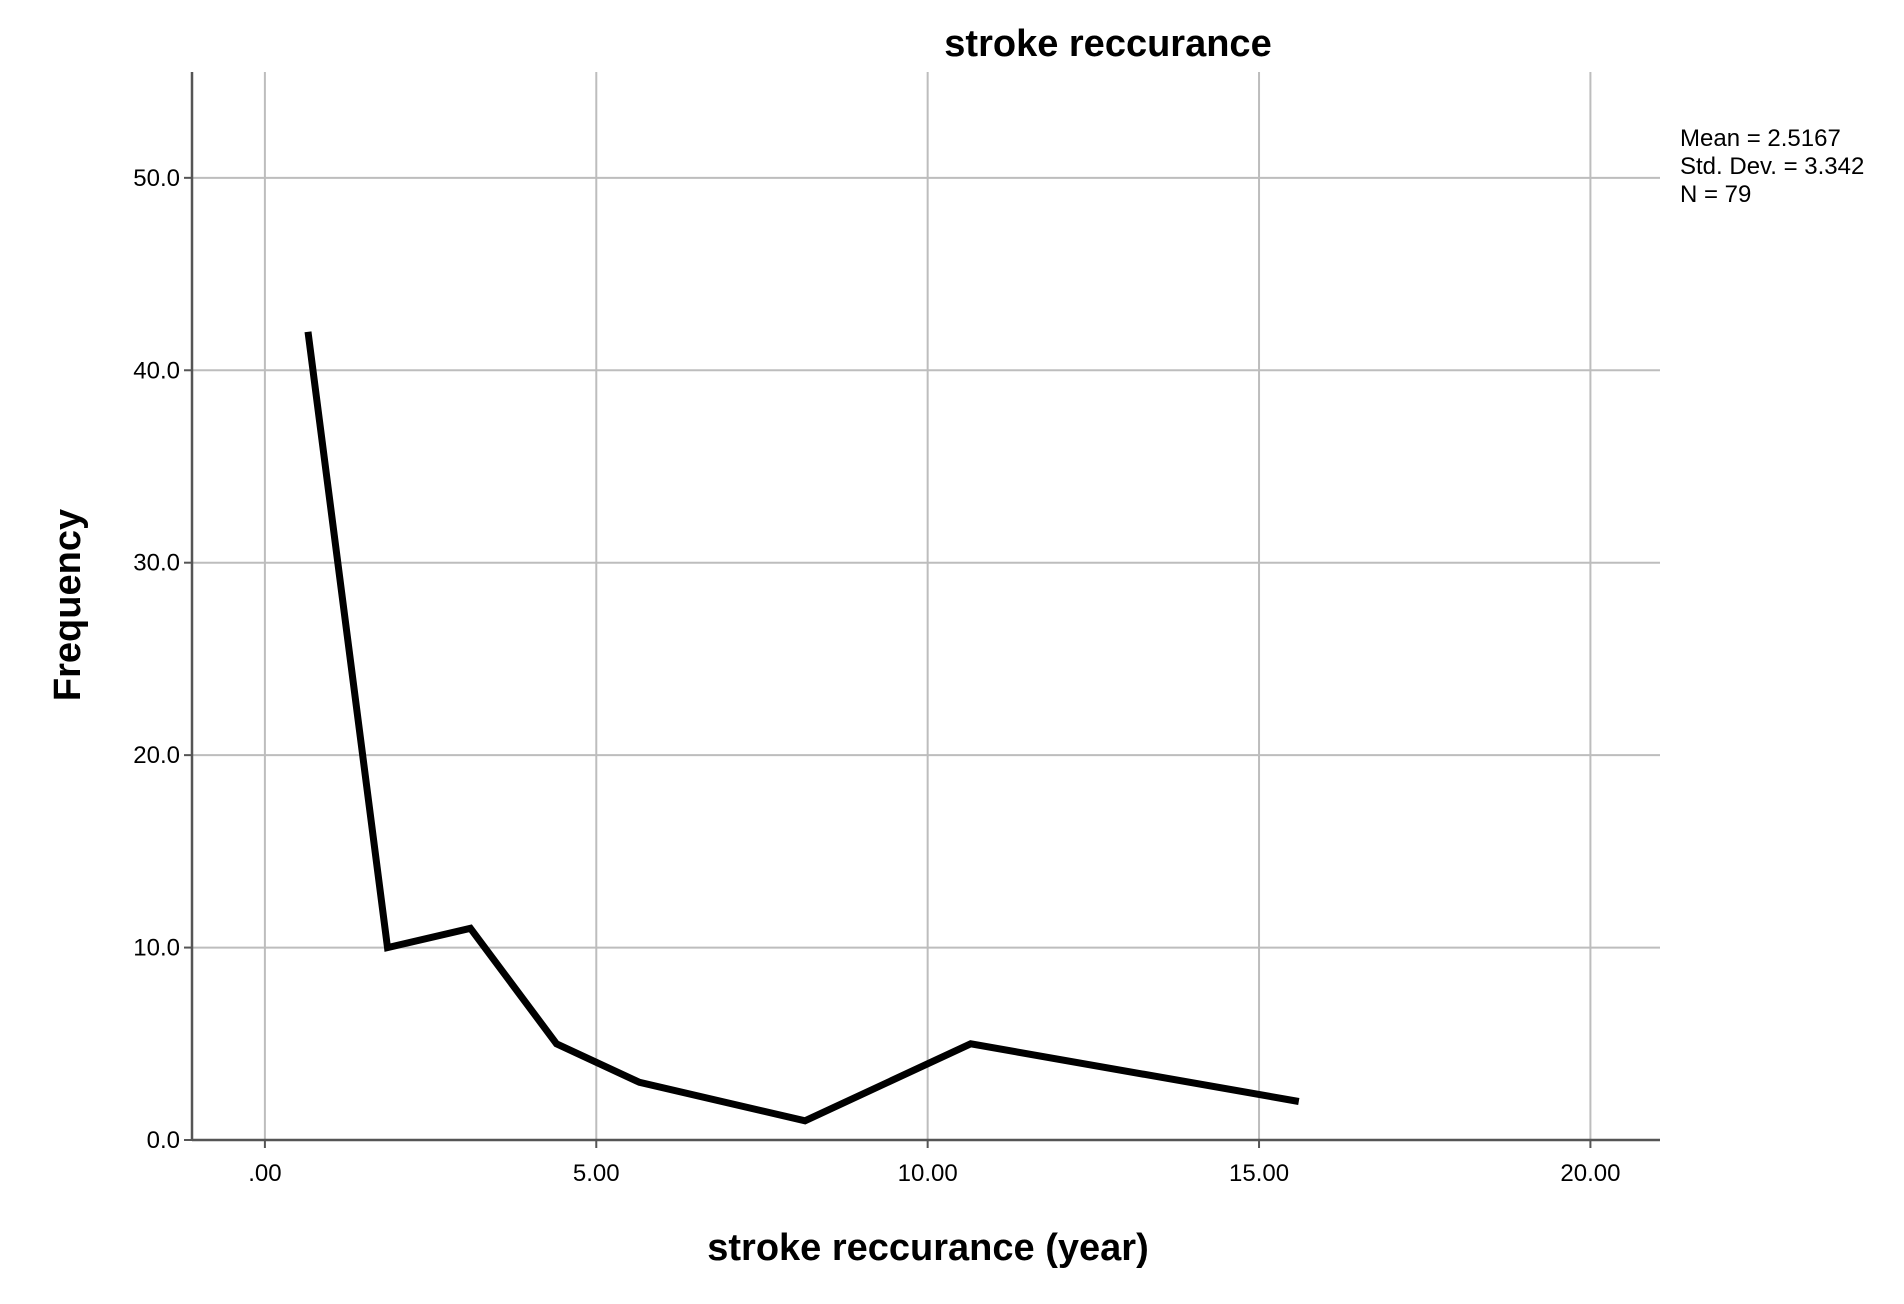 The height and width of the screenshot is (1304, 1904). Describe the element at coordinates (1760, 138) in the screenshot. I see `stats-line: Mean = 2.5167` at that location.